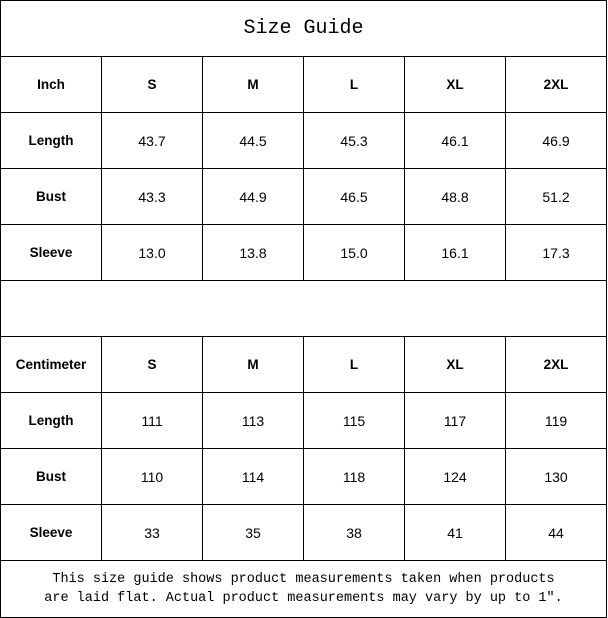 Image resolution: width=608 pixels, height=618 pixels. Describe the element at coordinates (455, 420) in the screenshot. I see `measurement-cell: 117` at that location.